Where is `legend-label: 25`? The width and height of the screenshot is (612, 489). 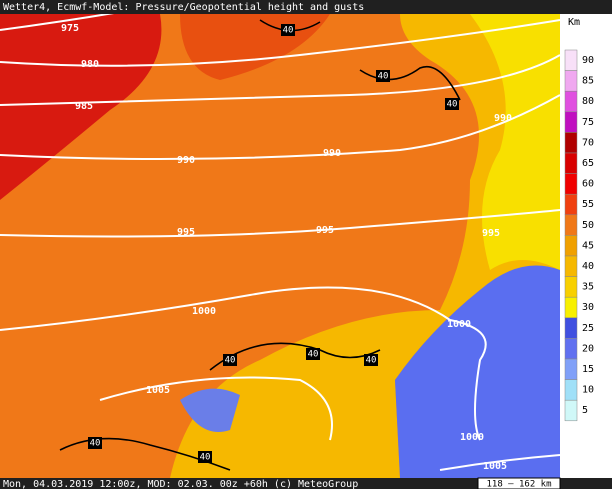
legend-label: 25 is located at coordinates (588, 328).